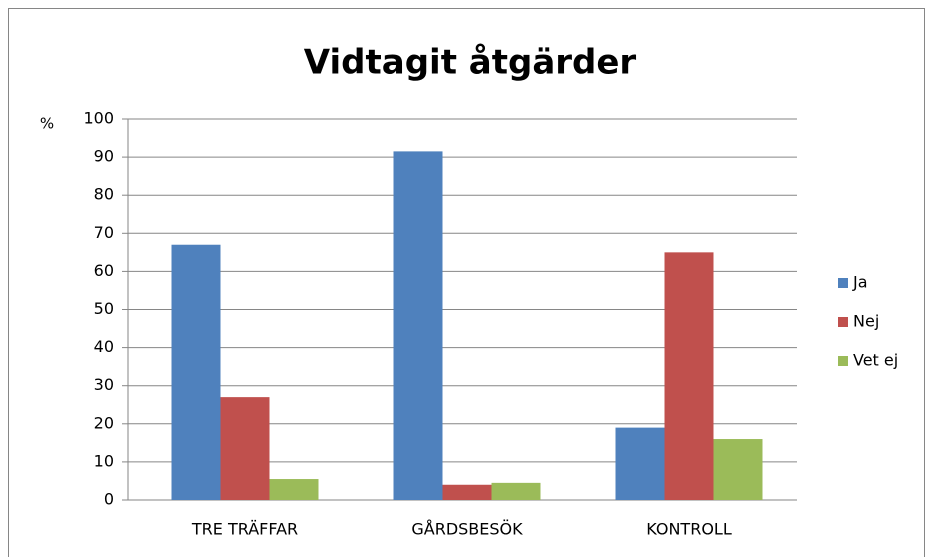 This screenshot has height=557, width=934. Describe the element at coordinates (104, 232) in the screenshot. I see `y-tick-label: 70` at that location.